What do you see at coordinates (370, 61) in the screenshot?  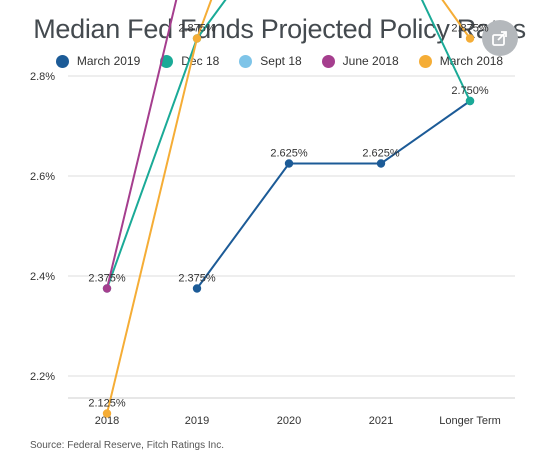 I see `legend-label: June 2018` at bounding box center [370, 61].